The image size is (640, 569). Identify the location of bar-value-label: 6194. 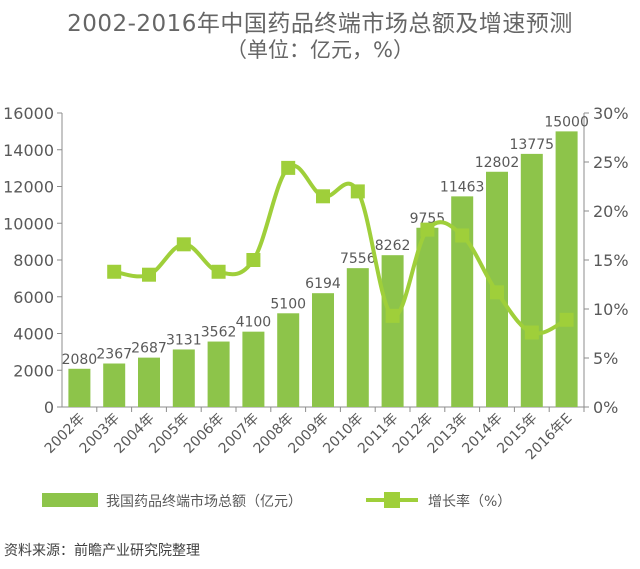
(323, 284).